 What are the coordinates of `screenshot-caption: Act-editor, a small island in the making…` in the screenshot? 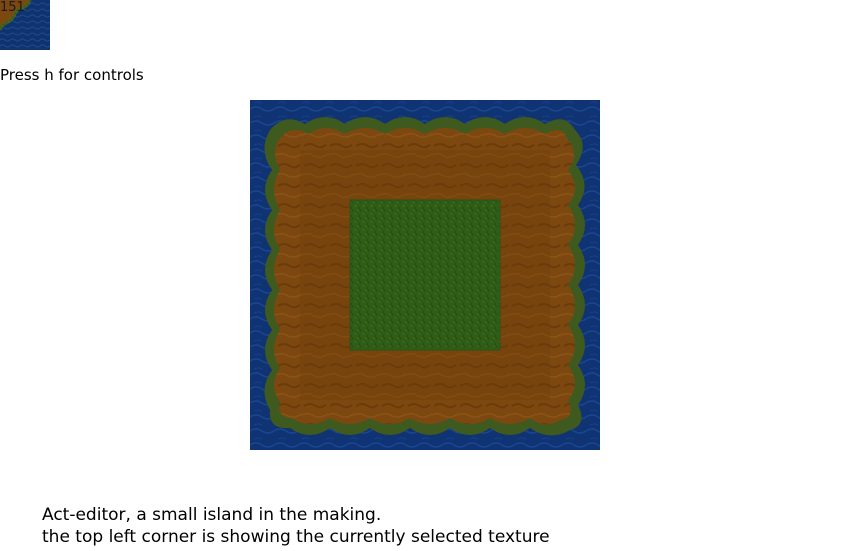 It's located at (296, 526).